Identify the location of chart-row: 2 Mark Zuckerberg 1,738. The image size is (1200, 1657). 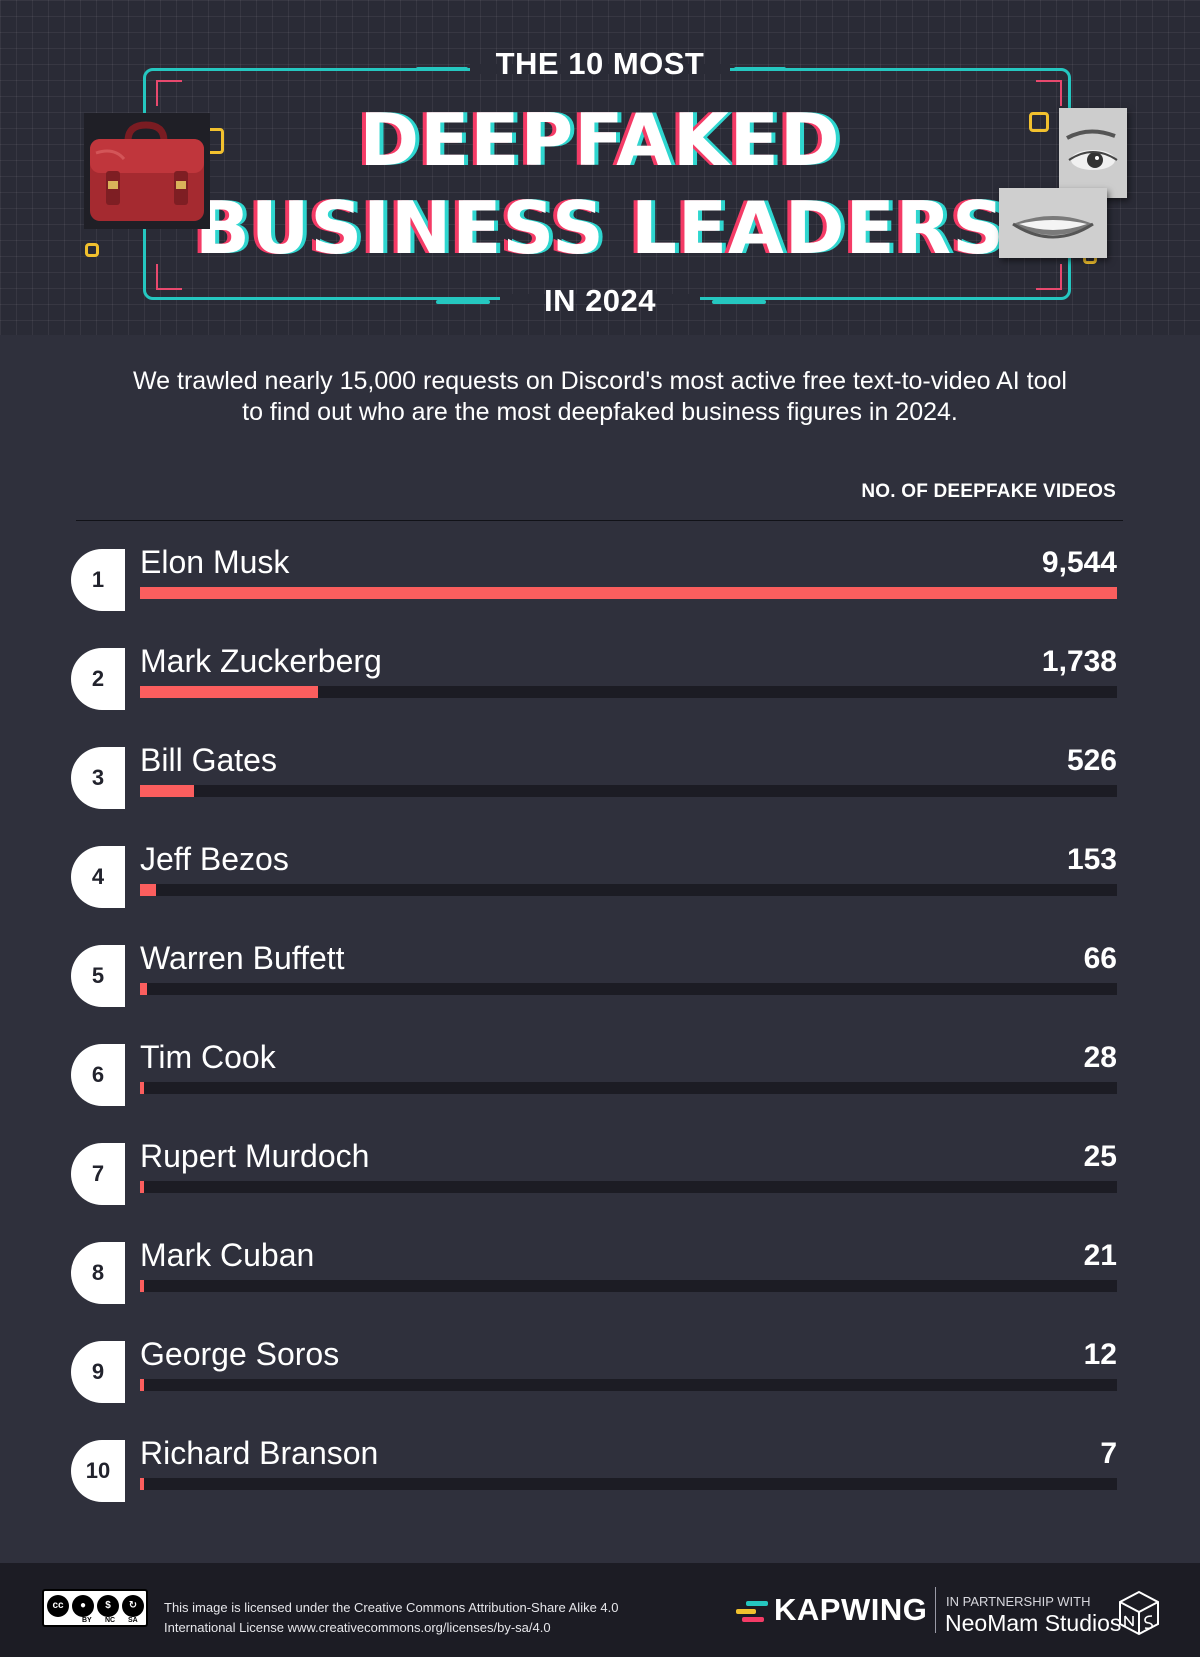
(600, 690).